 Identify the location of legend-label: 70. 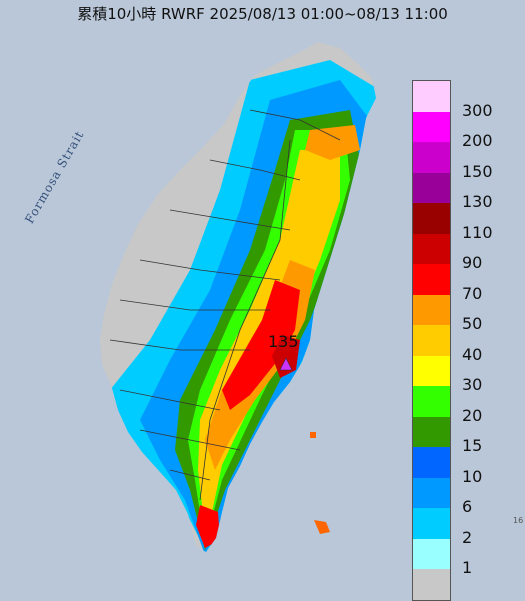
(472, 293).